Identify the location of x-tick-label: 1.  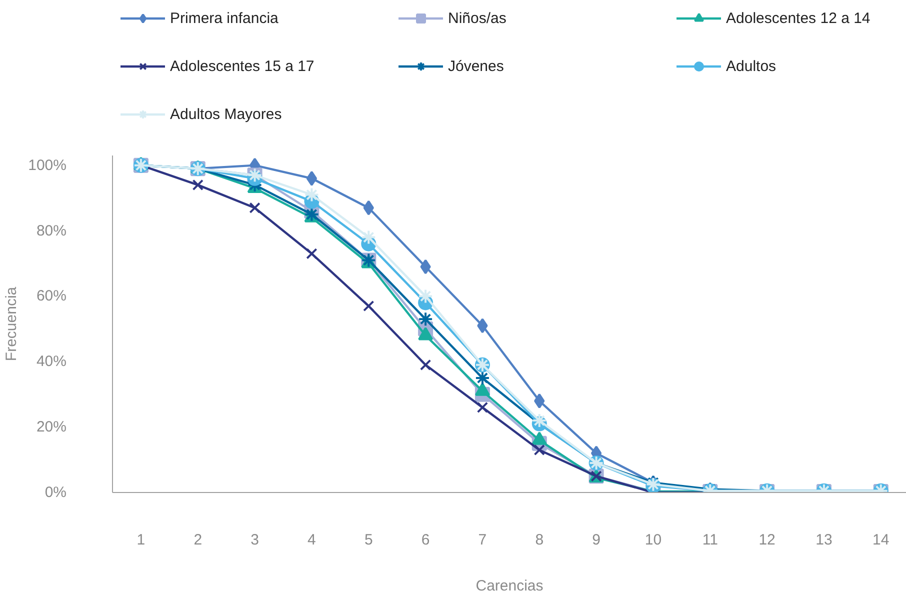
(141, 540).